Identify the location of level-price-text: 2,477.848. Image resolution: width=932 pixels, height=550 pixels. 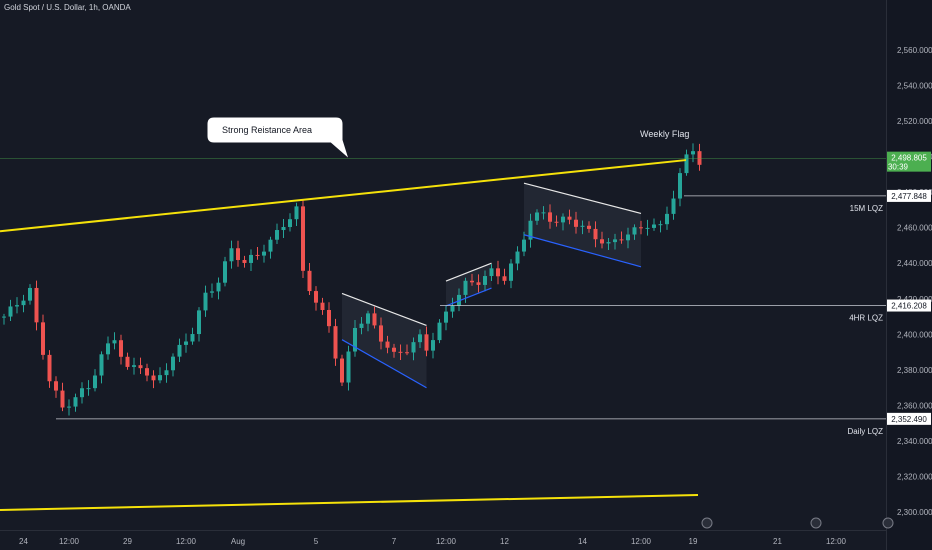
(909, 196).